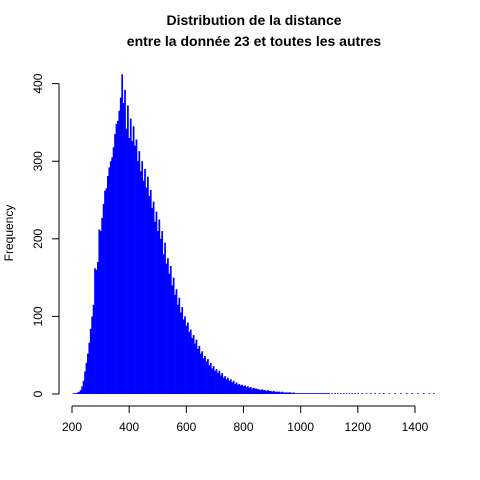 The width and height of the screenshot is (480, 480). What do you see at coordinates (45, 235) in the screenshot?
I see `y-axis: 0 100 200 300 400` at bounding box center [45, 235].